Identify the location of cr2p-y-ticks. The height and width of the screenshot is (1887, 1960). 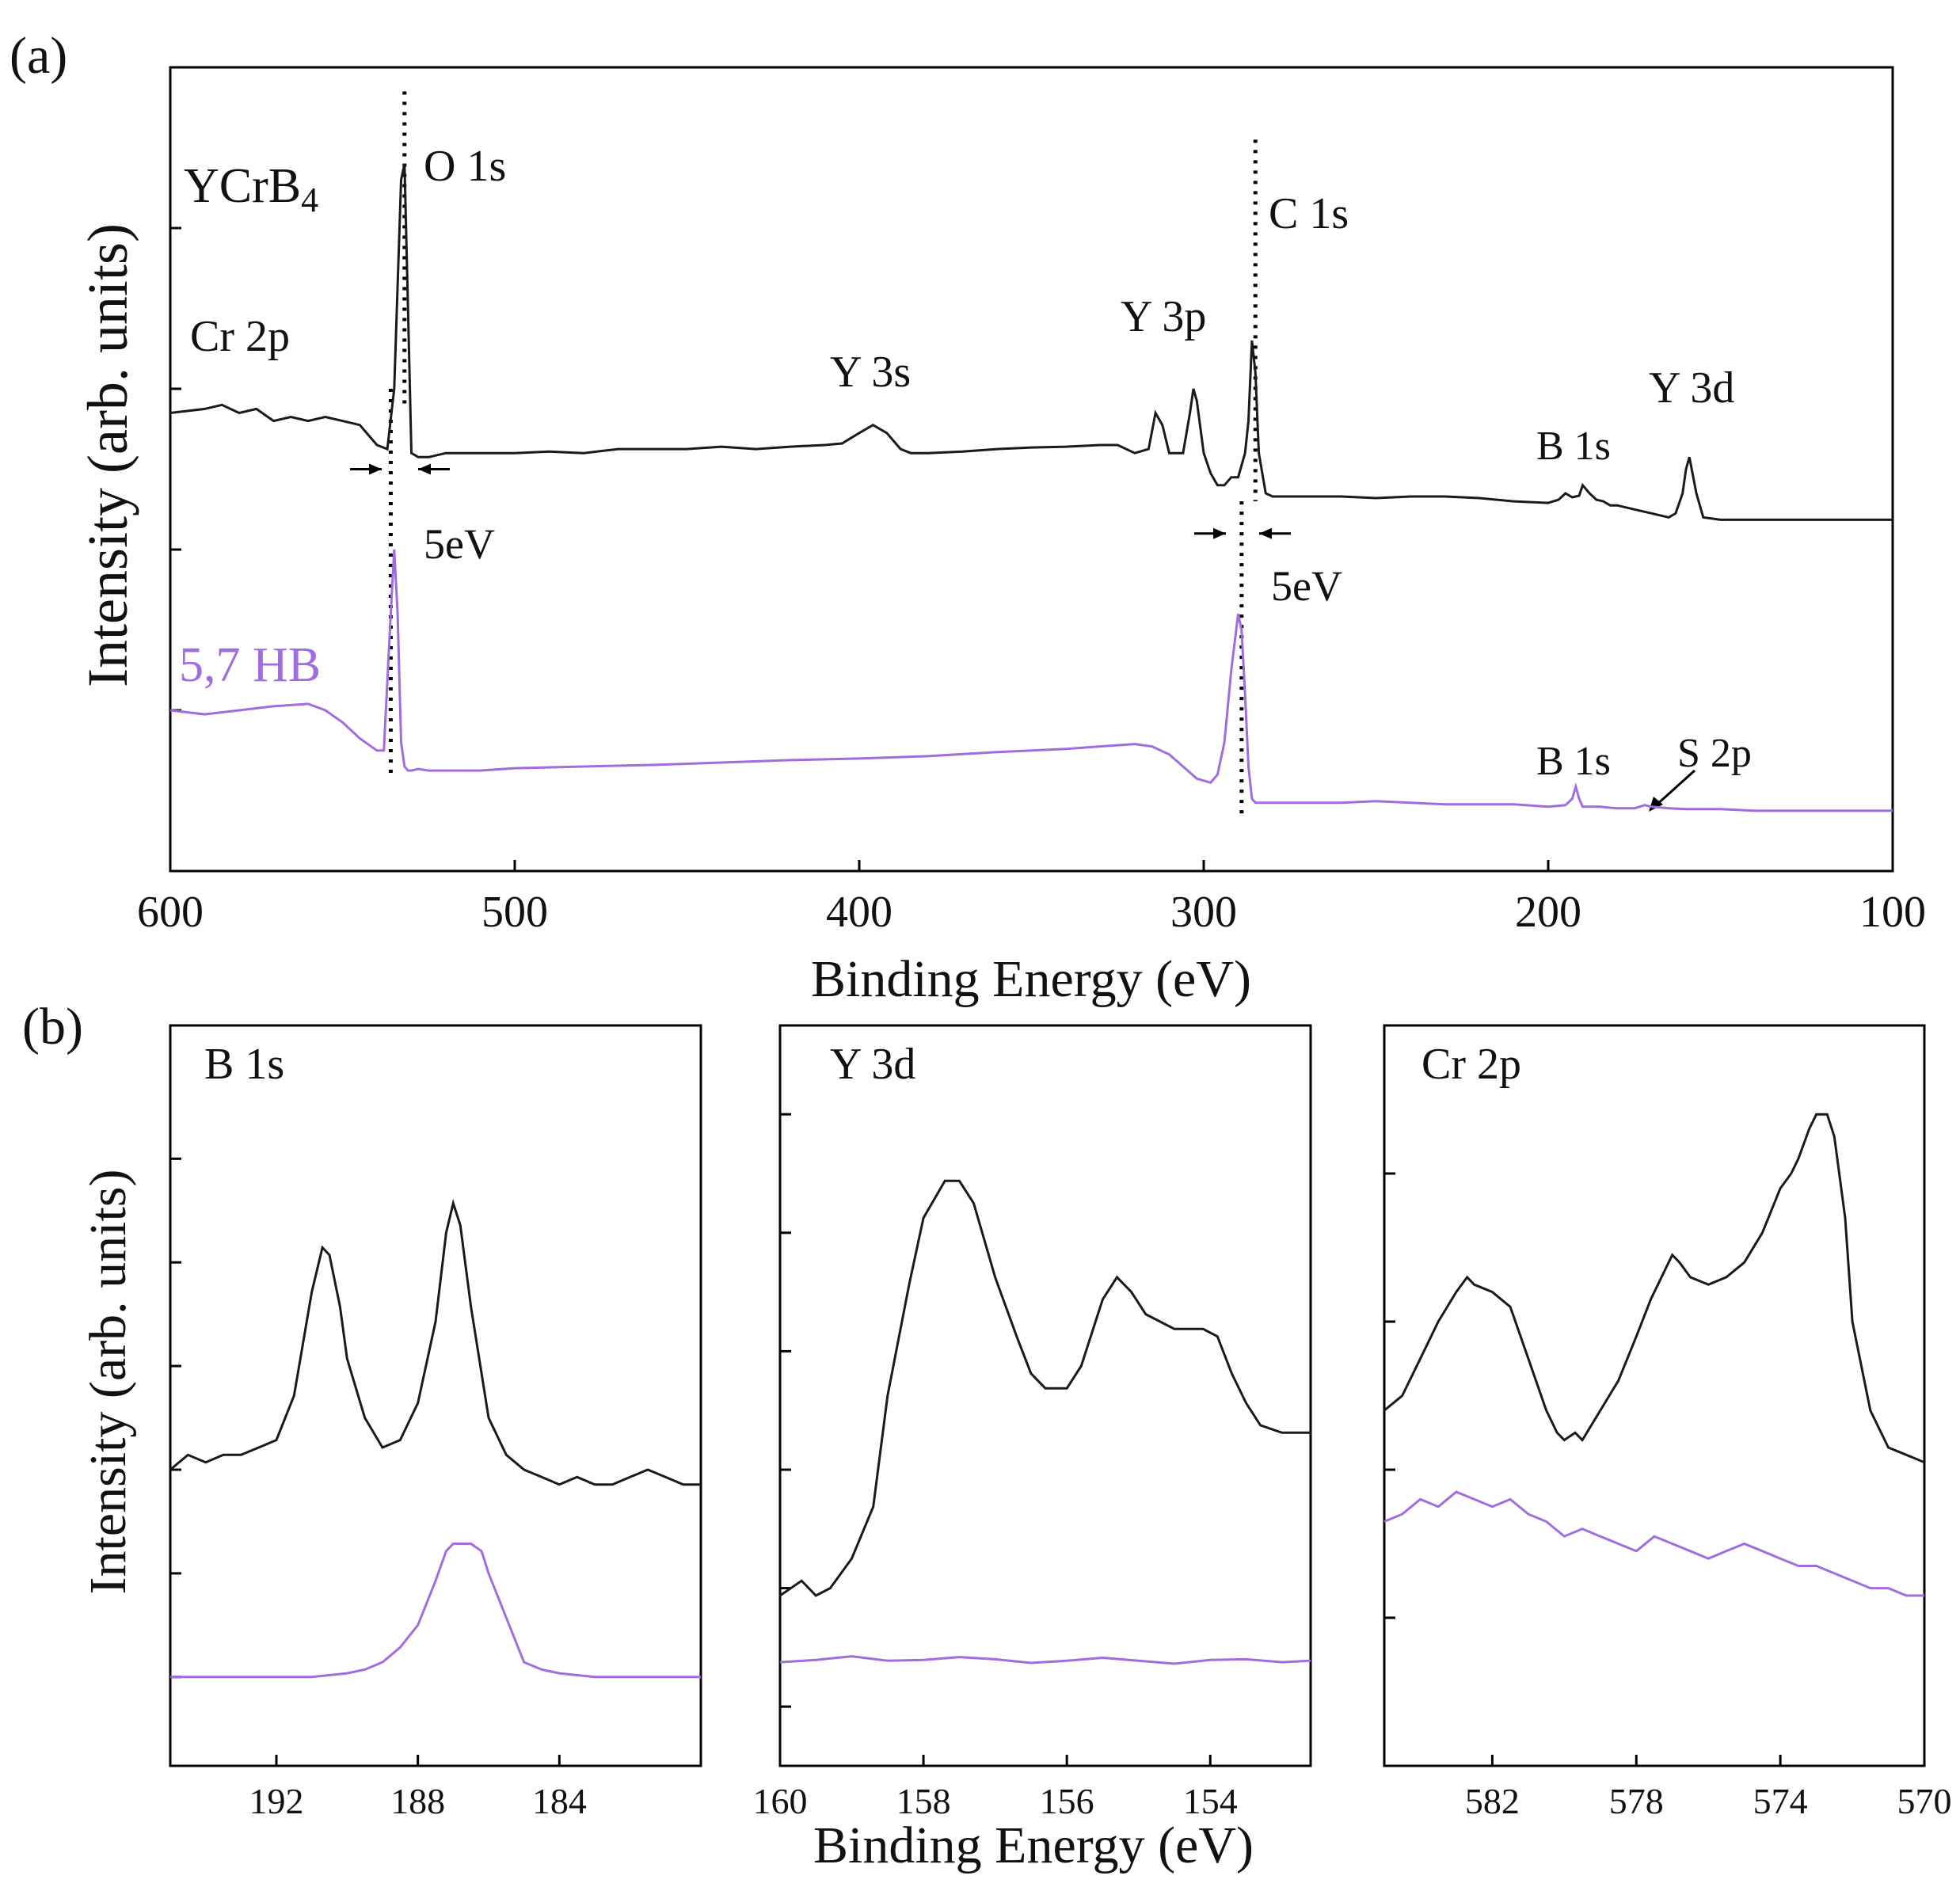
(1389, 1321).